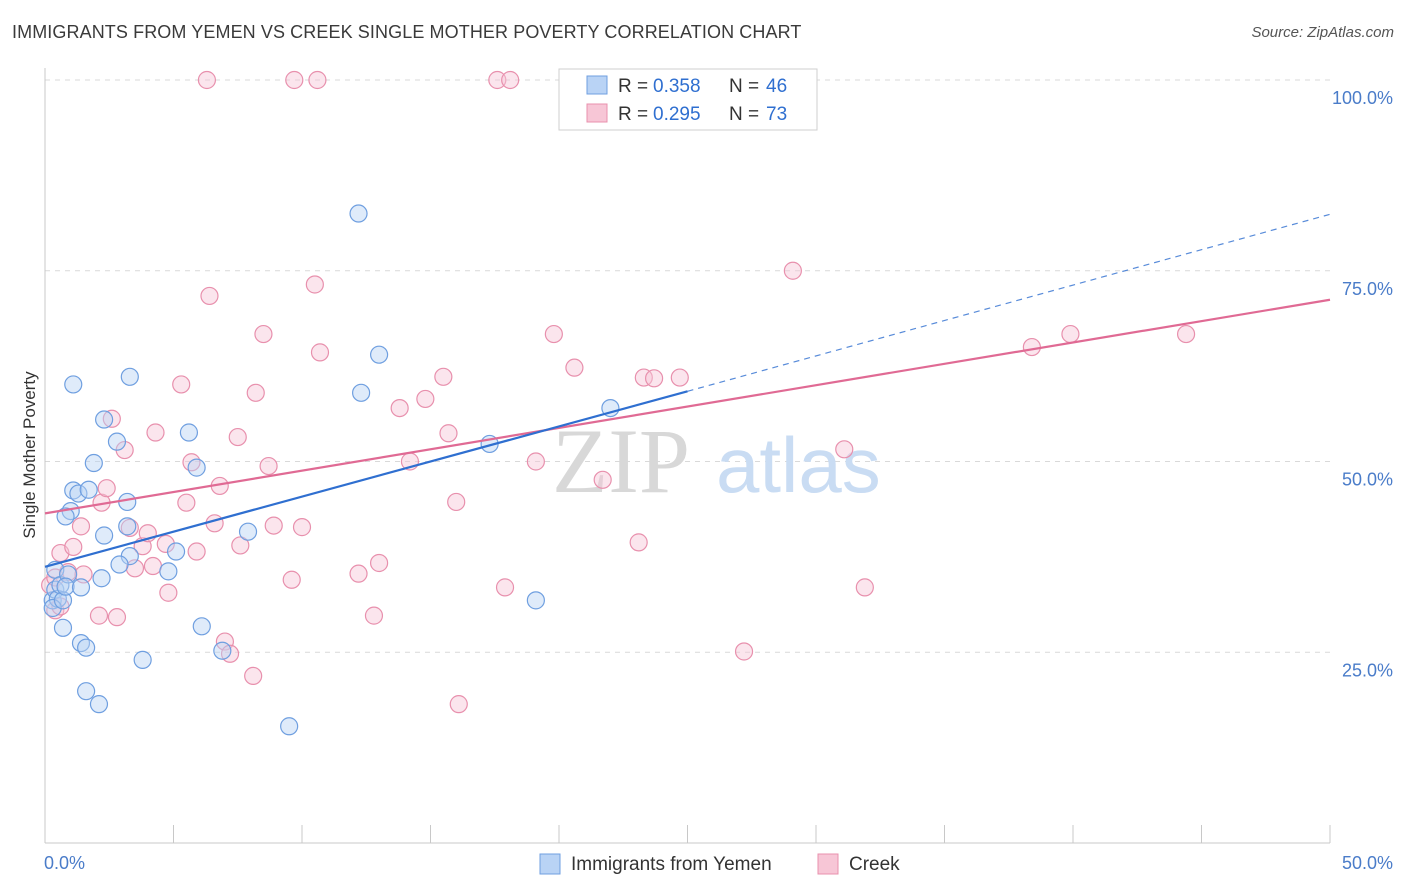  Describe the element at coordinates (1367, 289) in the screenshot. I see `y-tick-label: 75.0%` at that location.